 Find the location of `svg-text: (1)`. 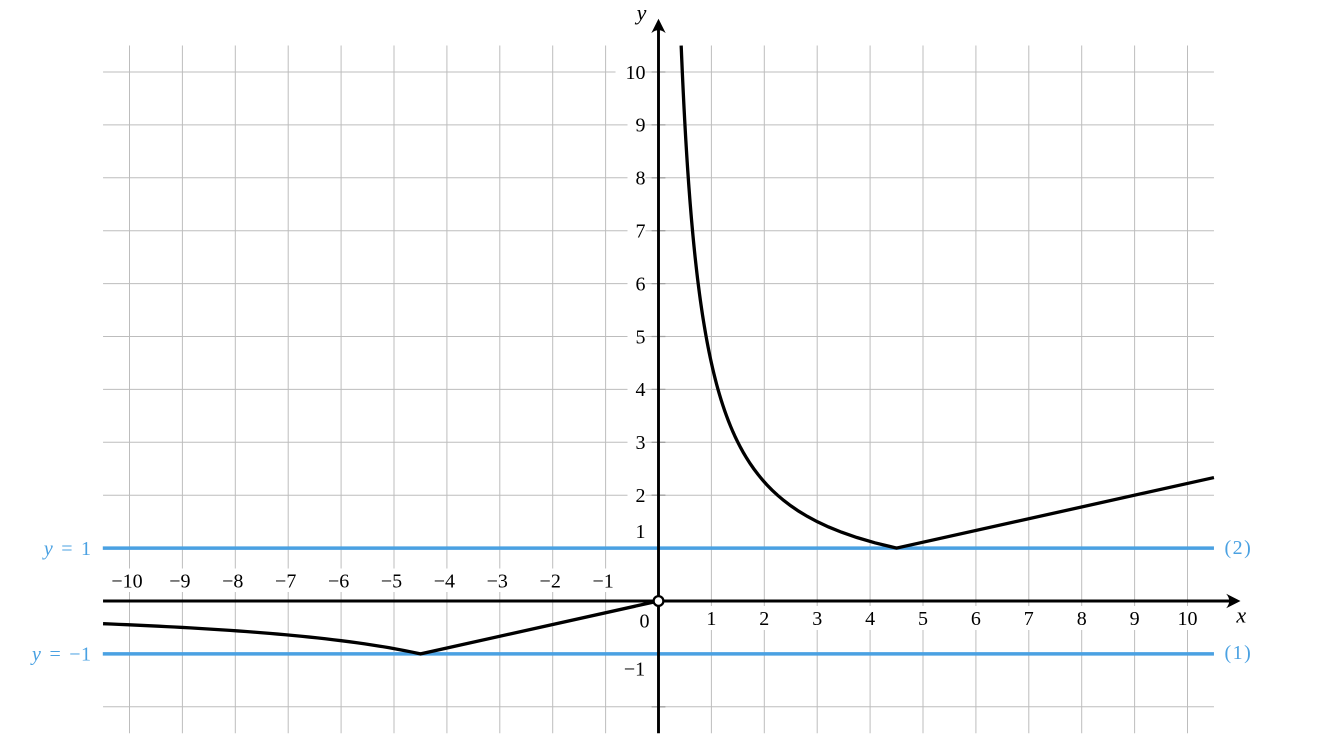

svg-text: (1) is located at coordinates (1239, 653).